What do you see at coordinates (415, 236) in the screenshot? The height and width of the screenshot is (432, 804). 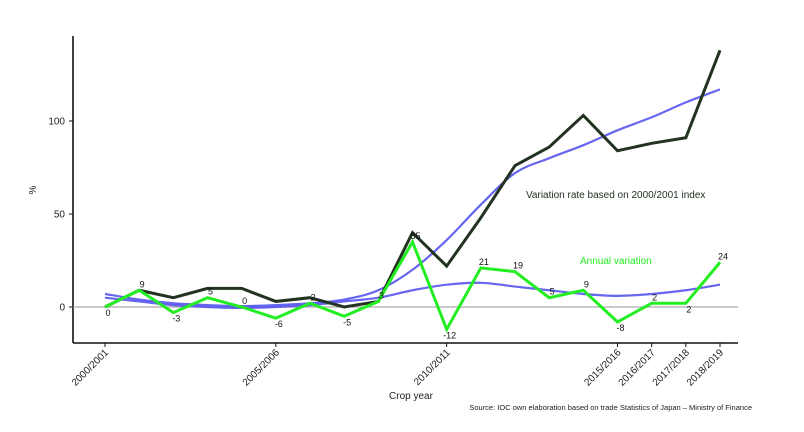 I see `data-label: 35` at bounding box center [415, 236].